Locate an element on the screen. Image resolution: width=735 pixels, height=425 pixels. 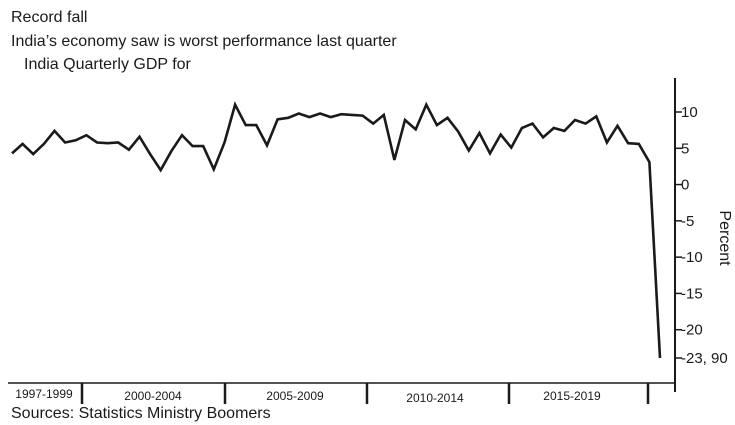
x-period-label: 2005-2009 is located at coordinates (295, 396).